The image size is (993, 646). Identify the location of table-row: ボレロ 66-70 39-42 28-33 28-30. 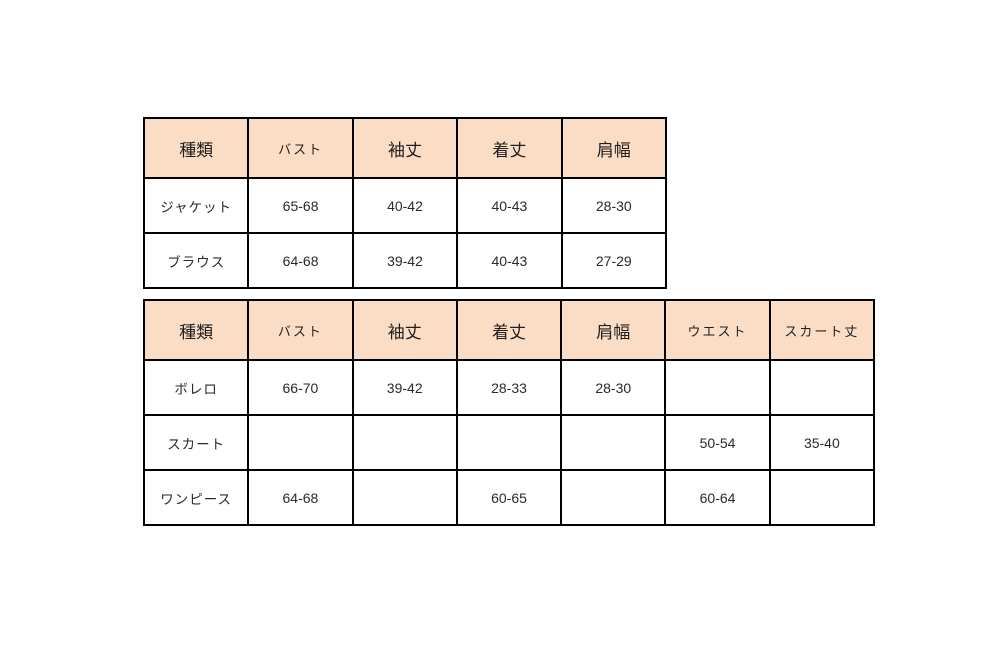
(509, 387).